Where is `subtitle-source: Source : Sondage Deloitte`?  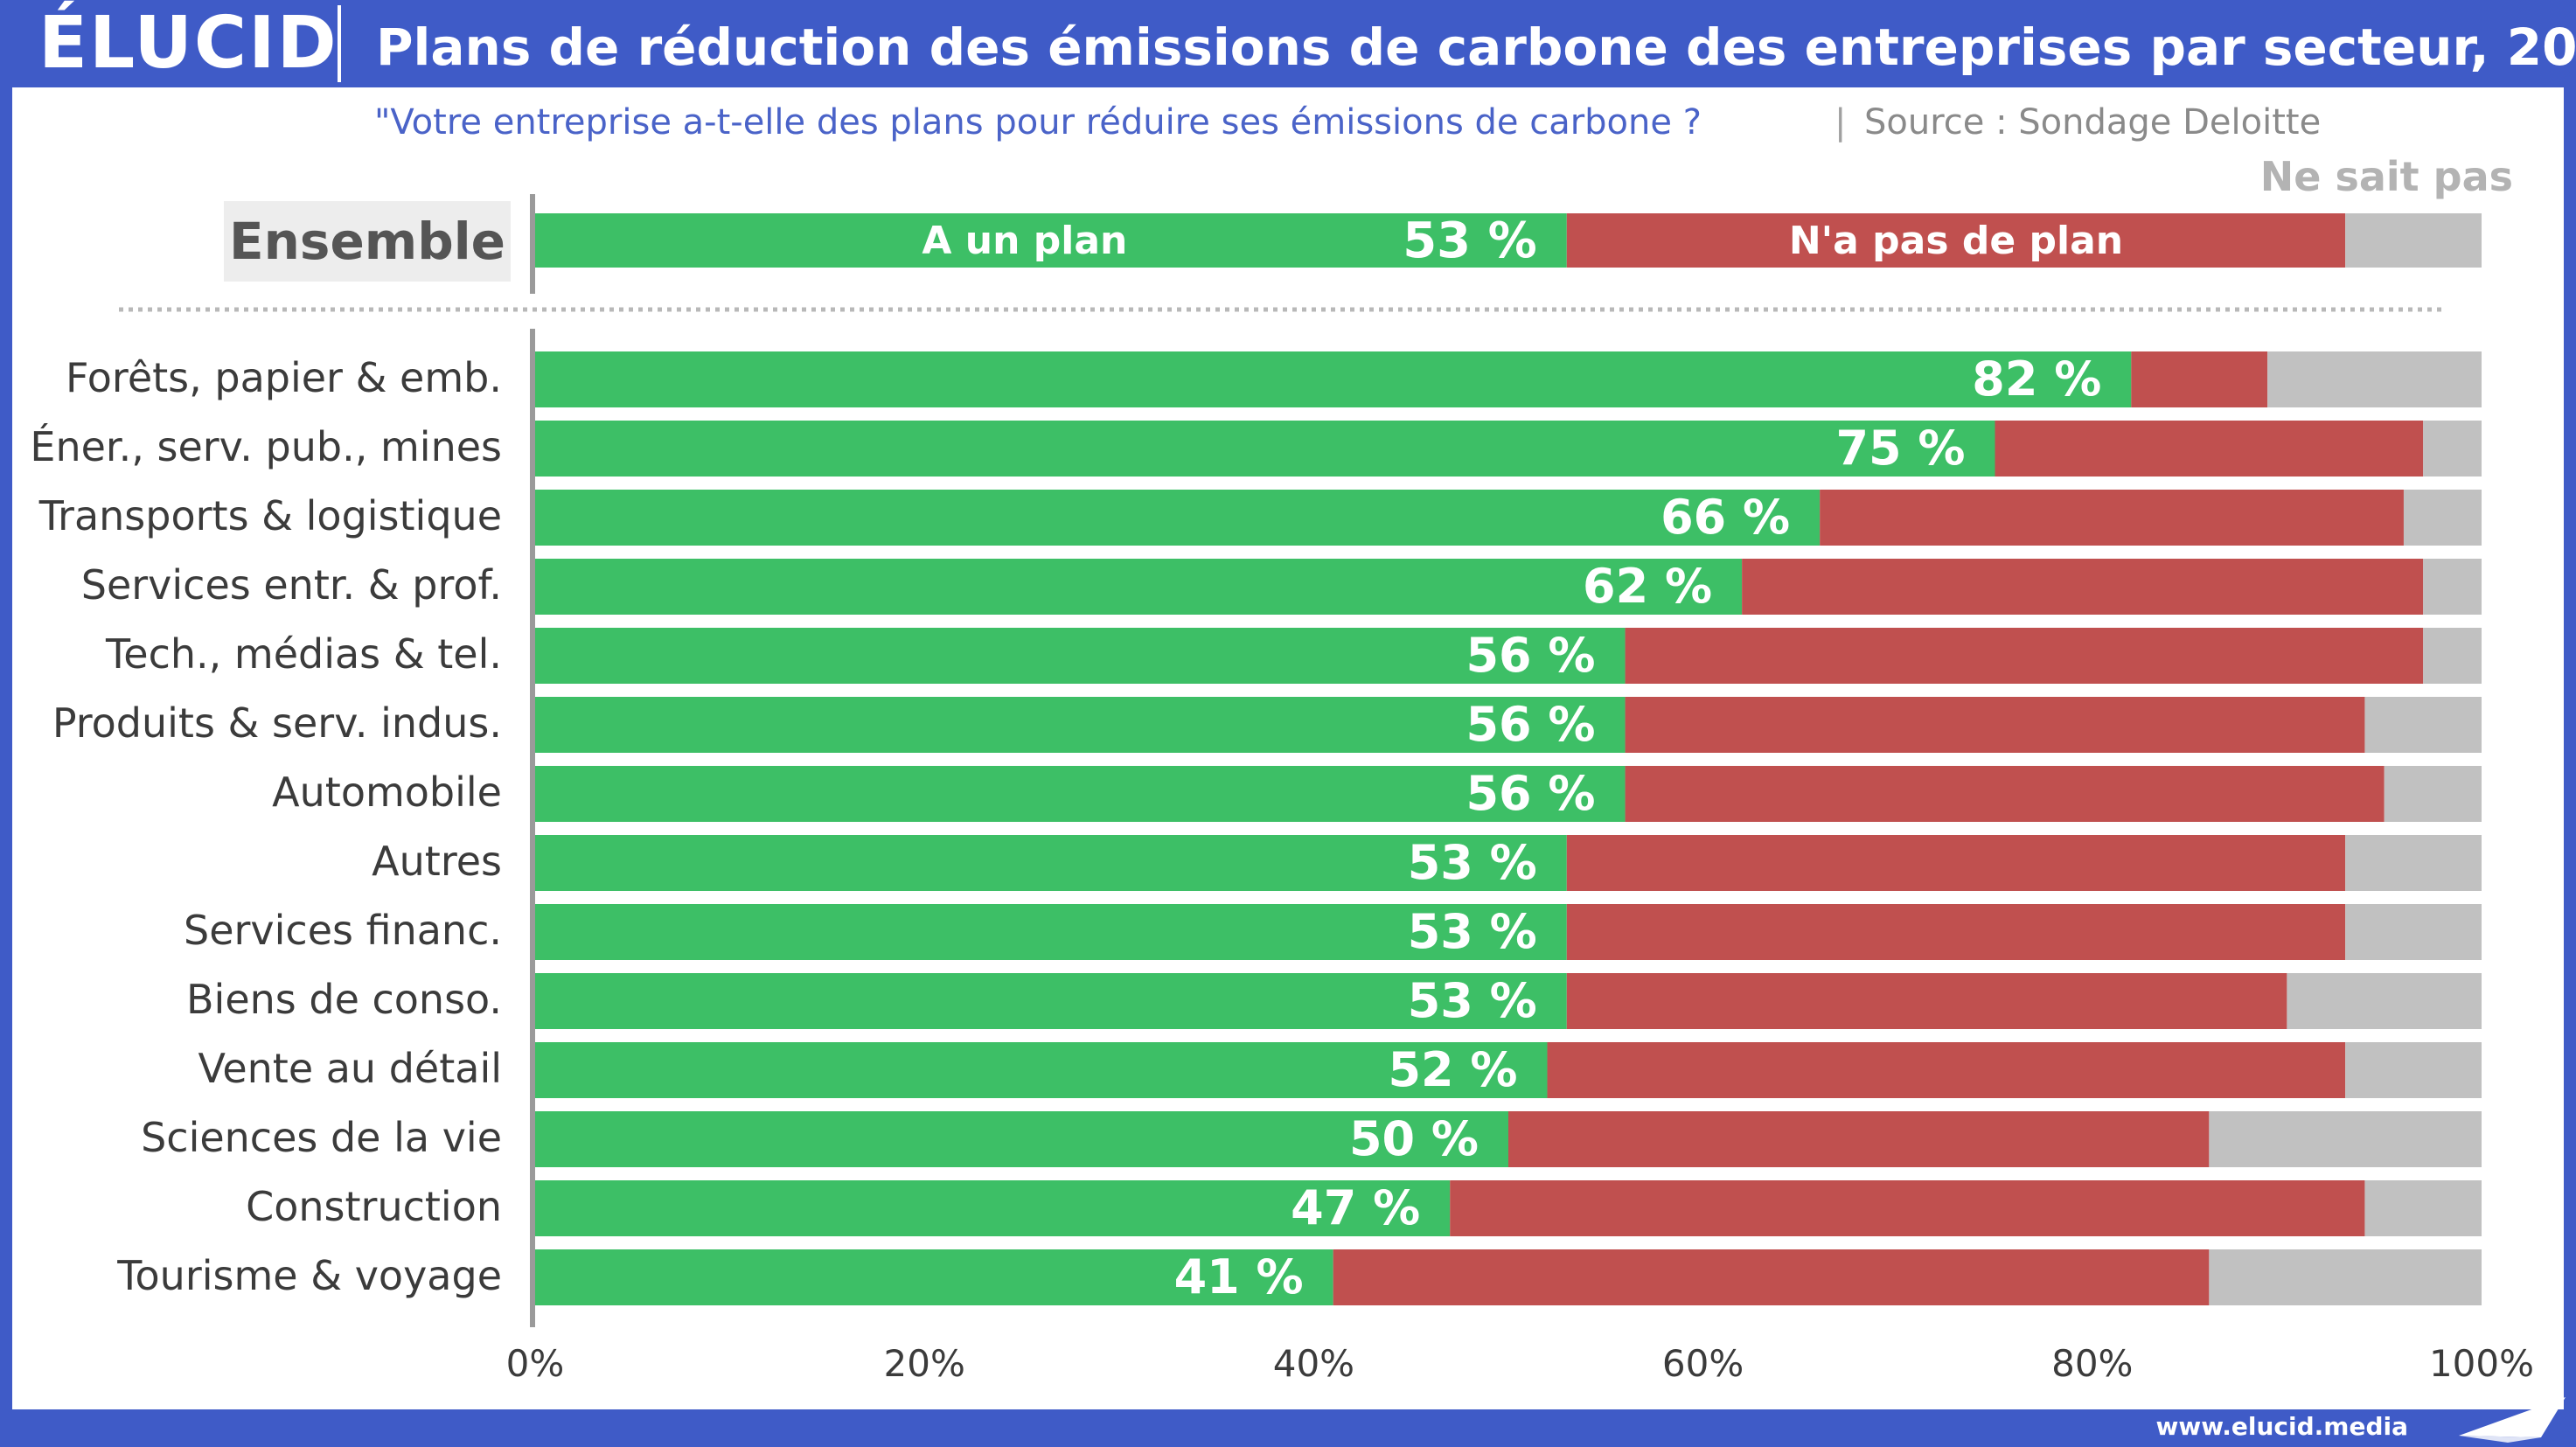 subtitle-source: Source : Sondage Deloitte is located at coordinates (2092, 122).